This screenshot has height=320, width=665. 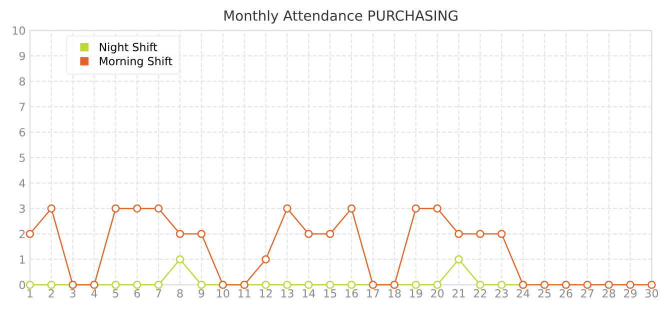 I want to click on x-tick-label: 29, so click(x=630, y=293).